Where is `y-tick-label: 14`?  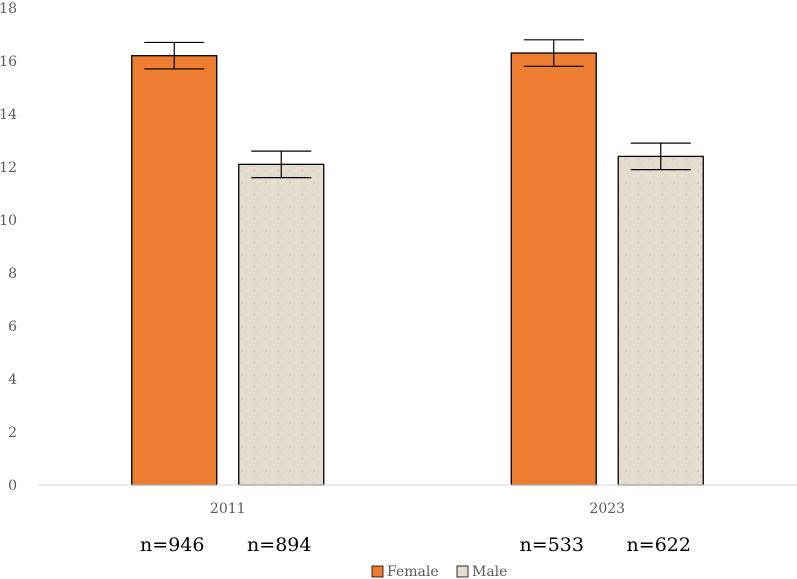
y-tick-label: 14 is located at coordinates (8, 115).